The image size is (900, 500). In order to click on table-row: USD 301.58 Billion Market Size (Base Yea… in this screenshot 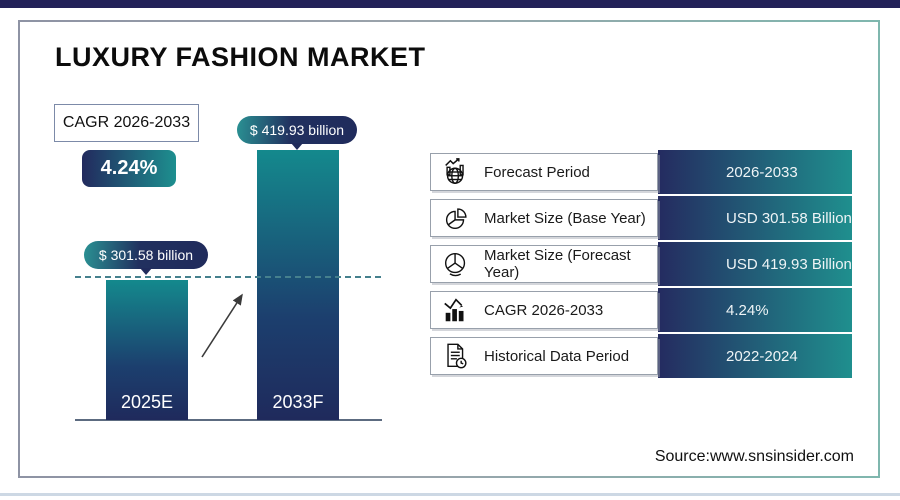, I will do `click(641, 218)`.